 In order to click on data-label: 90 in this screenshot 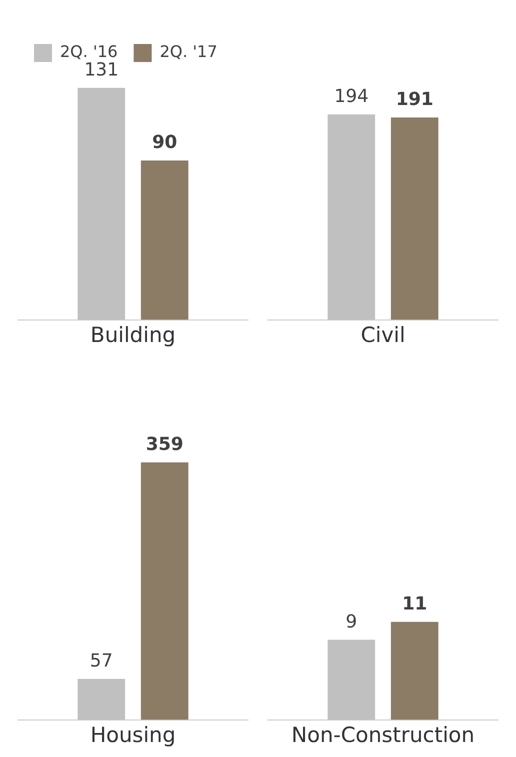, I will do `click(165, 143)`.